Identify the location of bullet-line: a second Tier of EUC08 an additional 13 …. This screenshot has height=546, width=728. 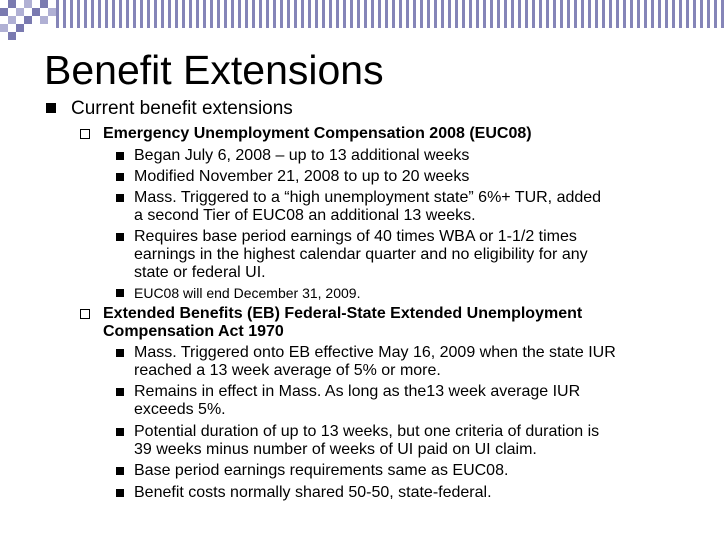
(305, 215).